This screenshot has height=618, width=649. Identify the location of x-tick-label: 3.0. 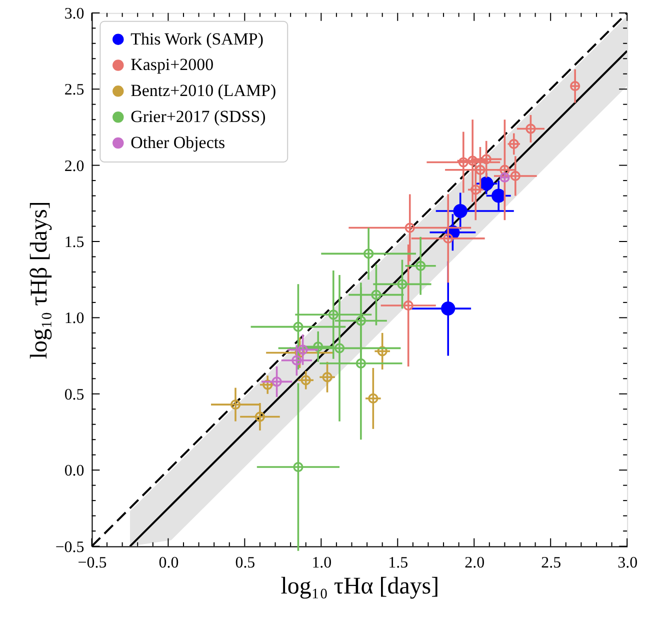
(628, 563).